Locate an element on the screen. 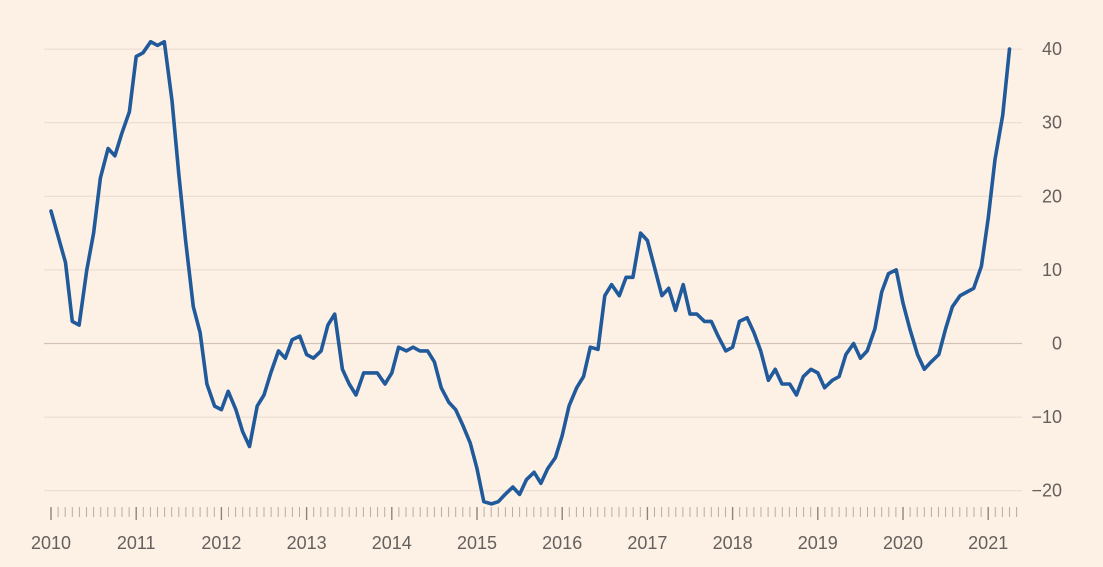 This screenshot has width=1103, height=567. x-tick-label: 2018 is located at coordinates (733, 543).